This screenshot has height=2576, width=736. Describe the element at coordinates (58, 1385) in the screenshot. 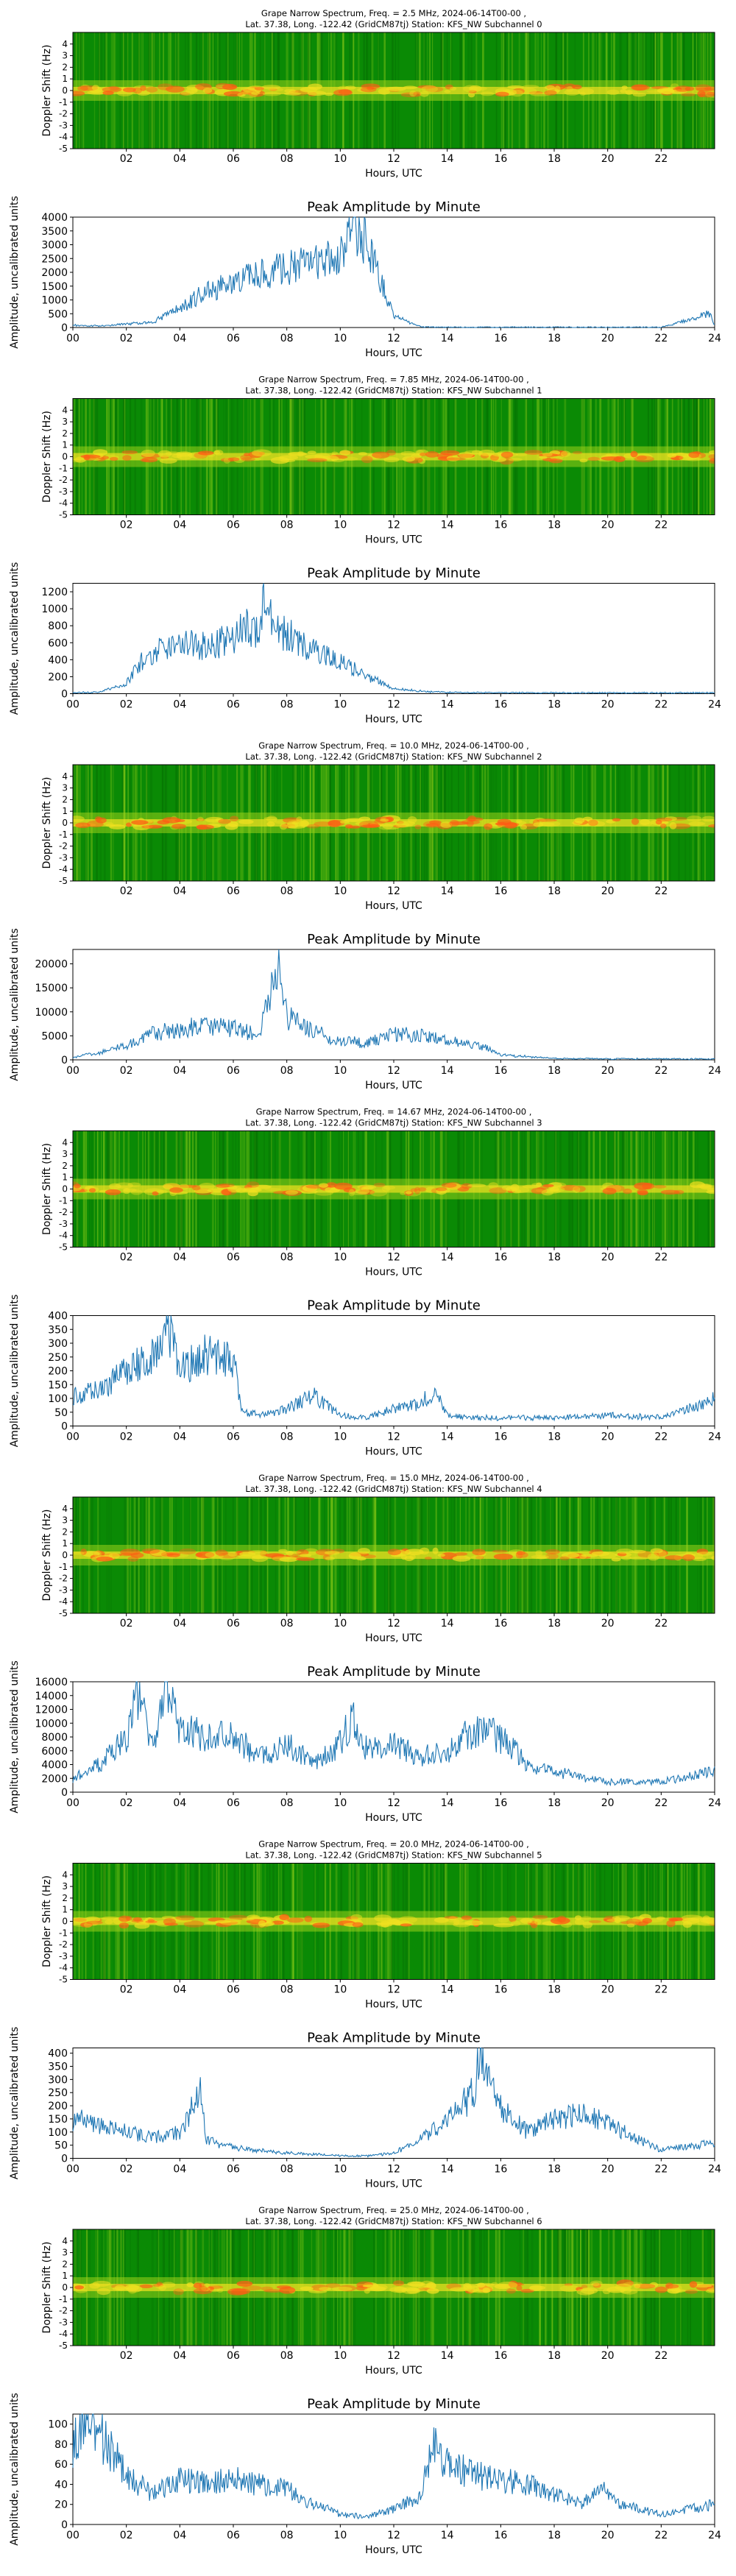

I see `ytick-label: 150` at that location.